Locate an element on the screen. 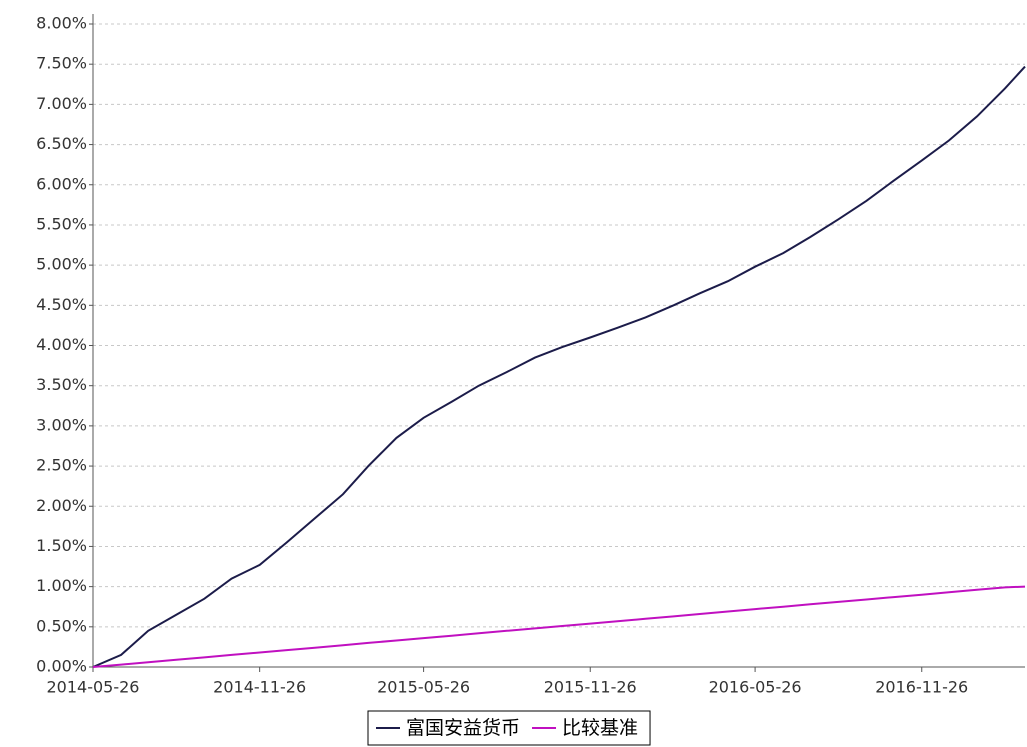 Image resolution: width=1027 pixels, height=747 pixels. y-tick-label: 0.00% is located at coordinates (61, 666).